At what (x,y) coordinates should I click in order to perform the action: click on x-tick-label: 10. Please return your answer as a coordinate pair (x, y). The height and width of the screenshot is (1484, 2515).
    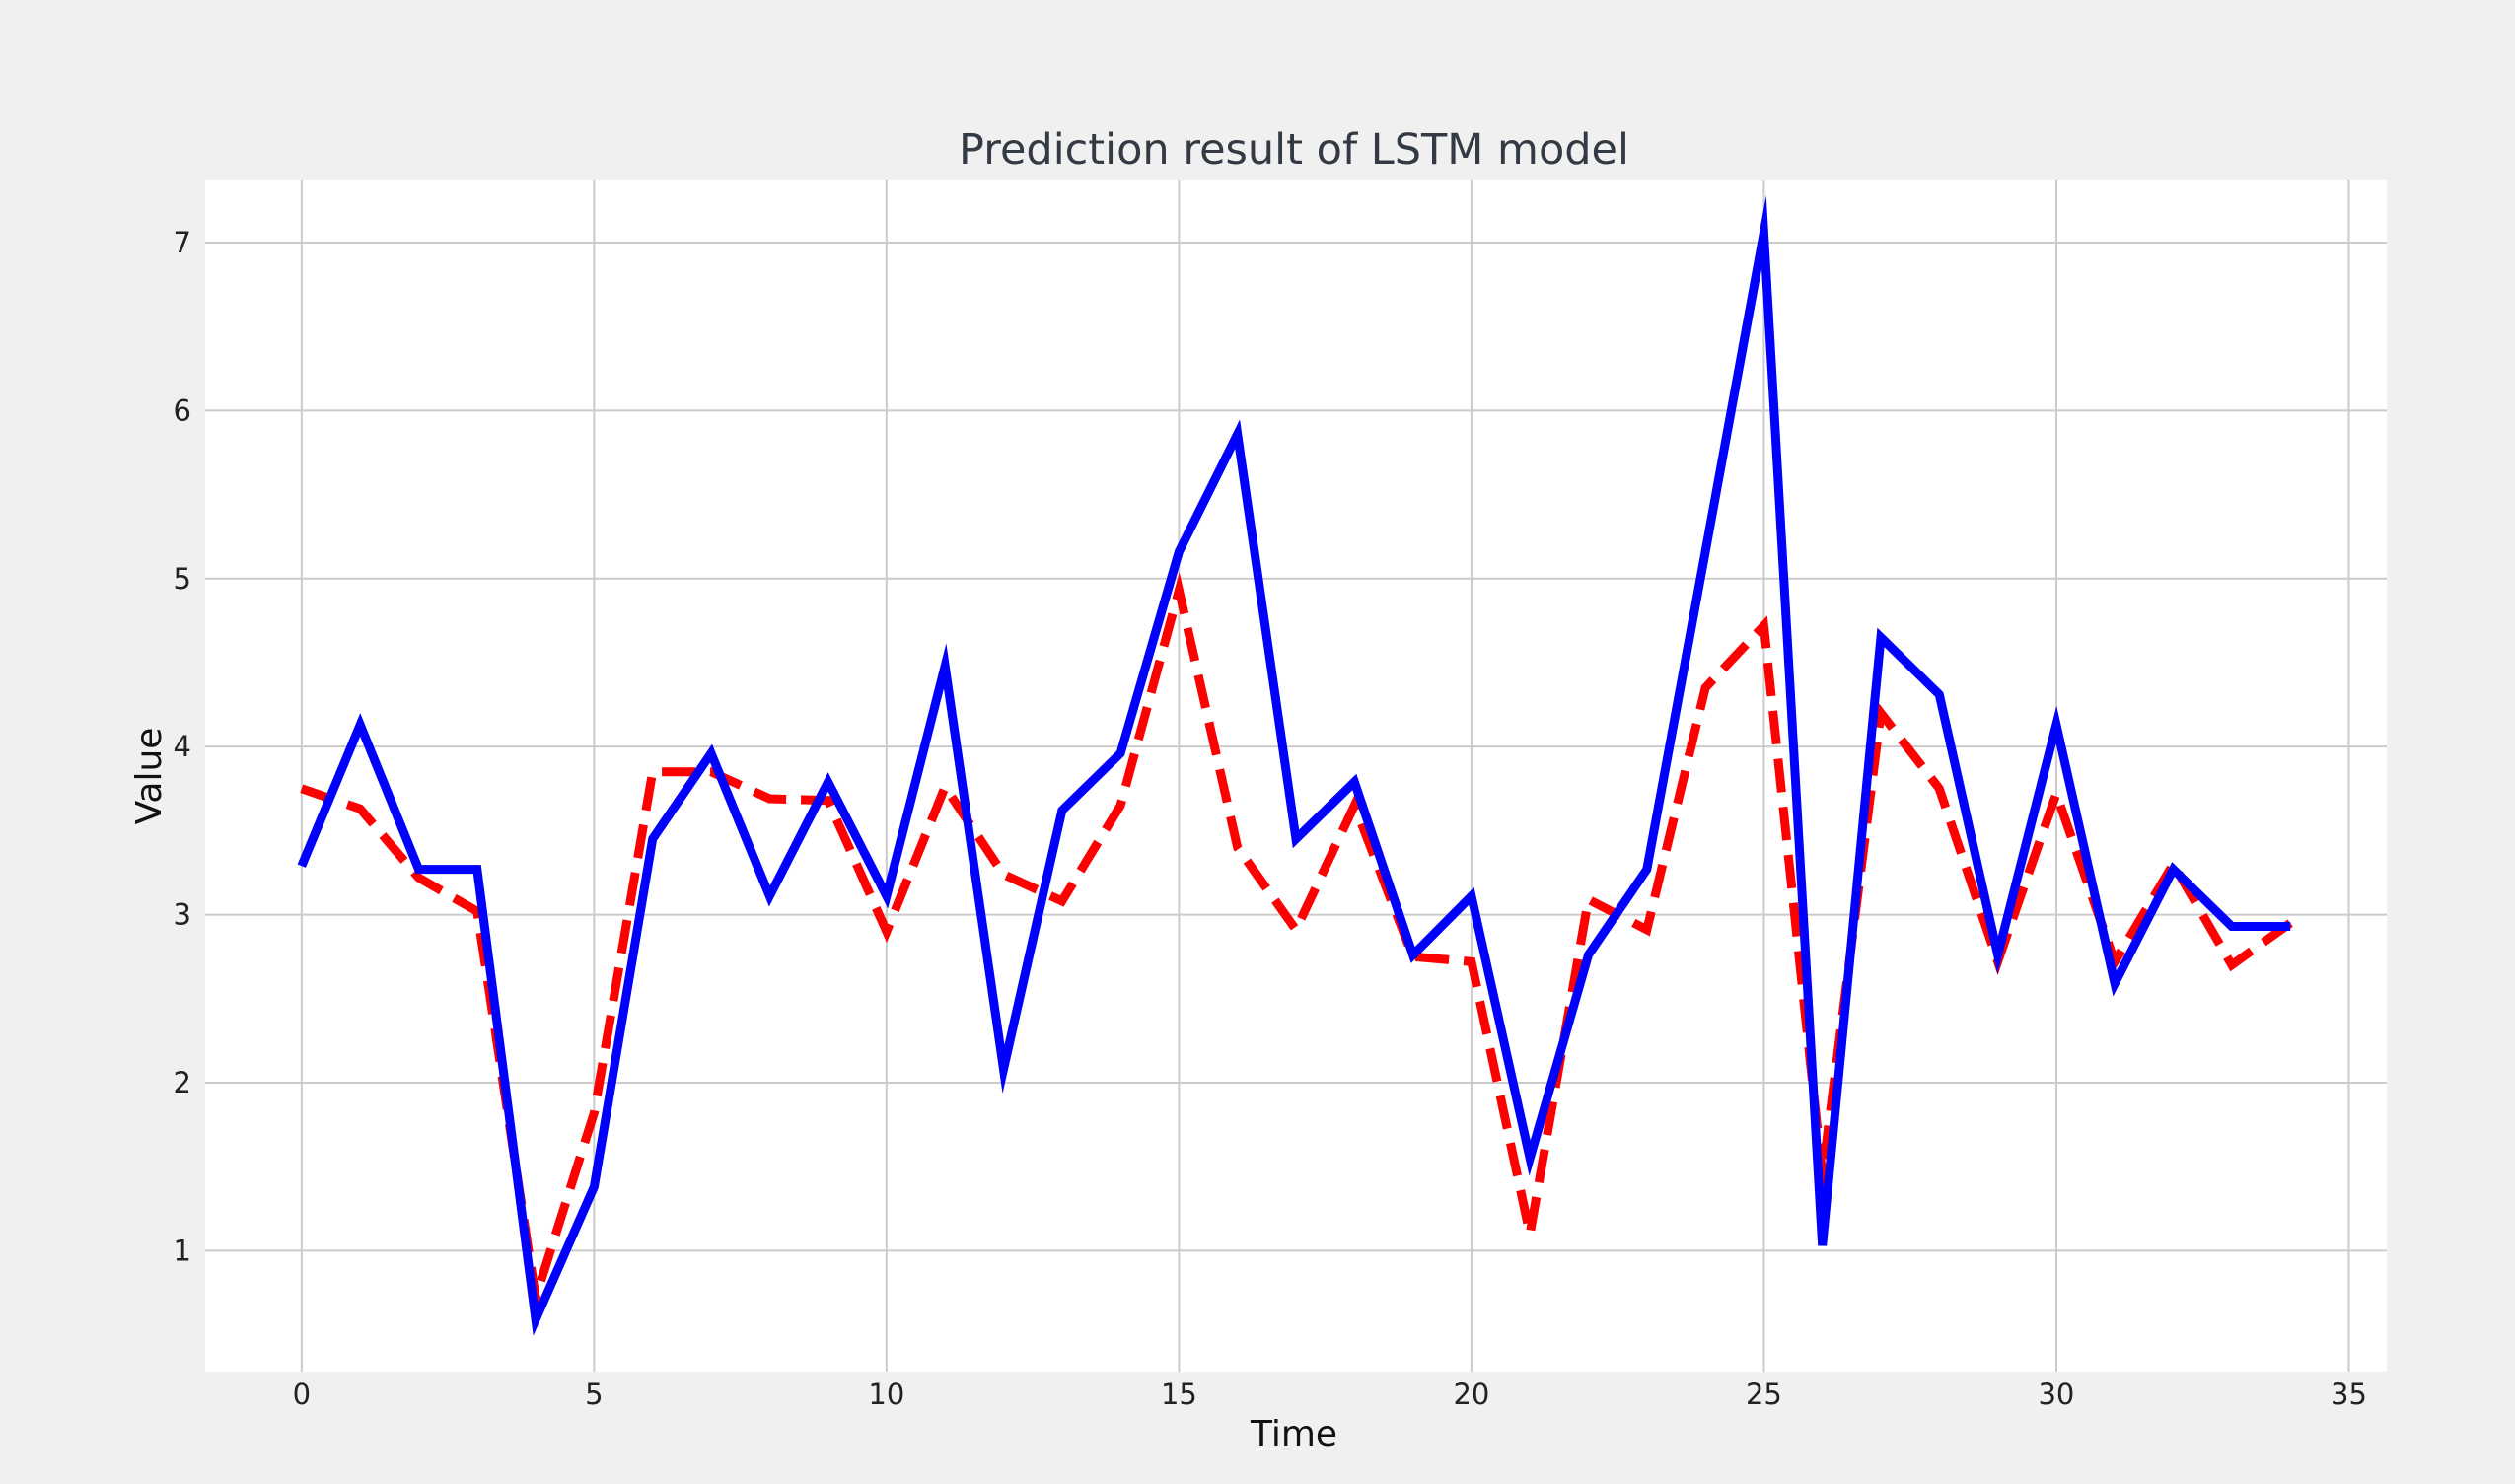
    Looking at the image, I should click on (886, 1394).